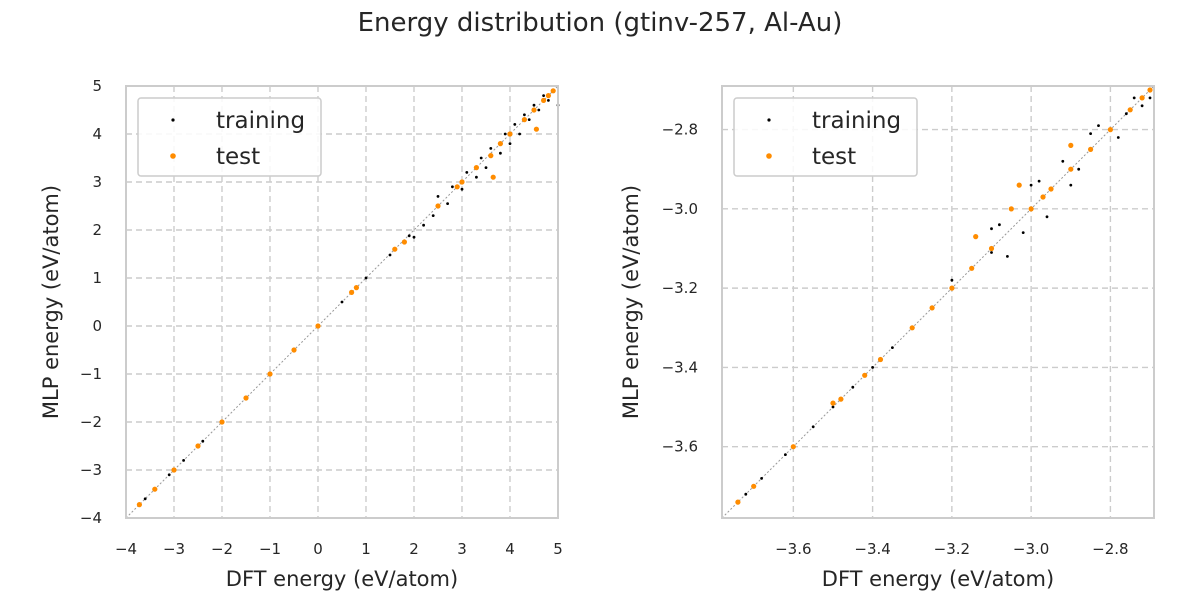 This screenshot has width=1200, height=600. I want to click on panel-left-y-tick-label: 0, so click(97, 326).